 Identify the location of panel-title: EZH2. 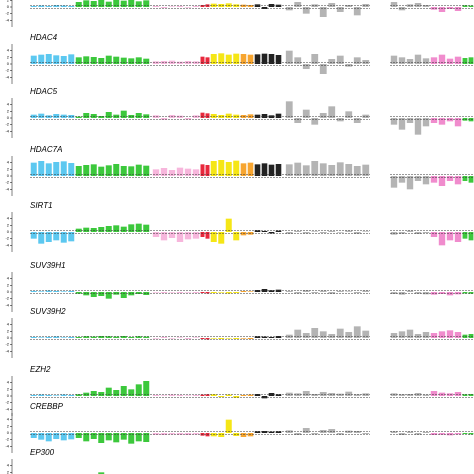
(40, 369).